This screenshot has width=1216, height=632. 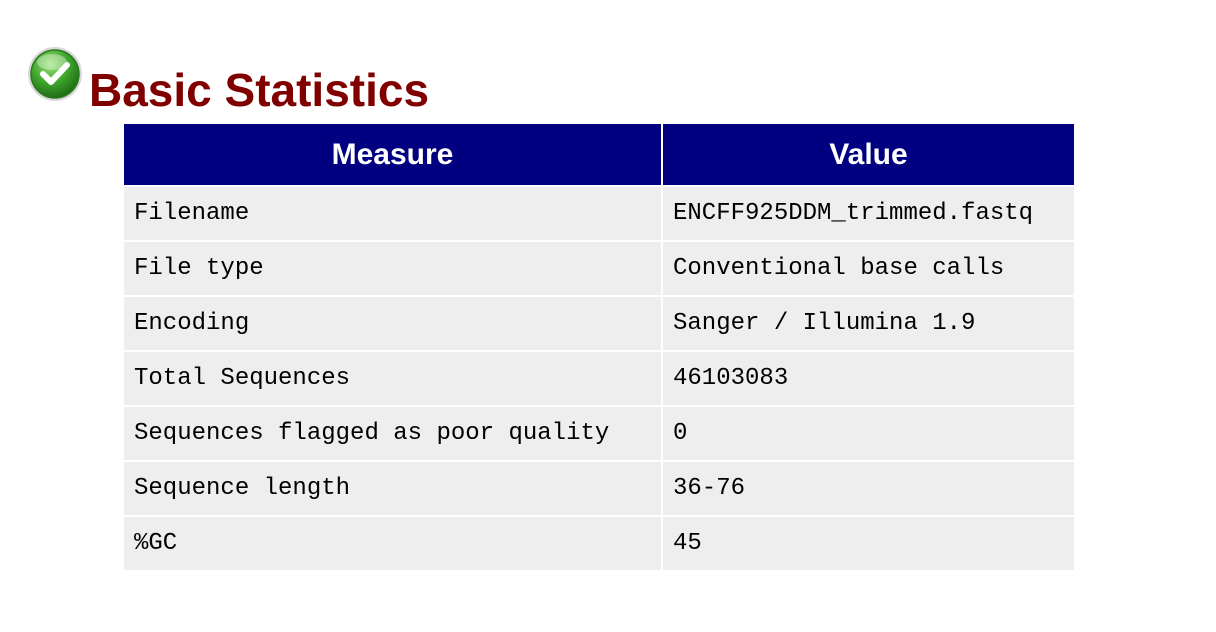 What do you see at coordinates (868, 268) in the screenshot?
I see `value-cell: Conventional base calls` at bounding box center [868, 268].